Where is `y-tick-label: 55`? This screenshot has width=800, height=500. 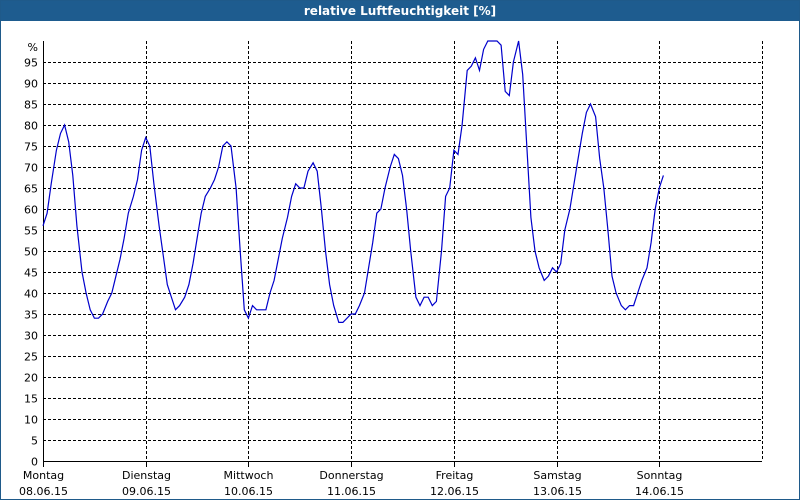
y-tick-label: 55 is located at coordinates (31, 231).